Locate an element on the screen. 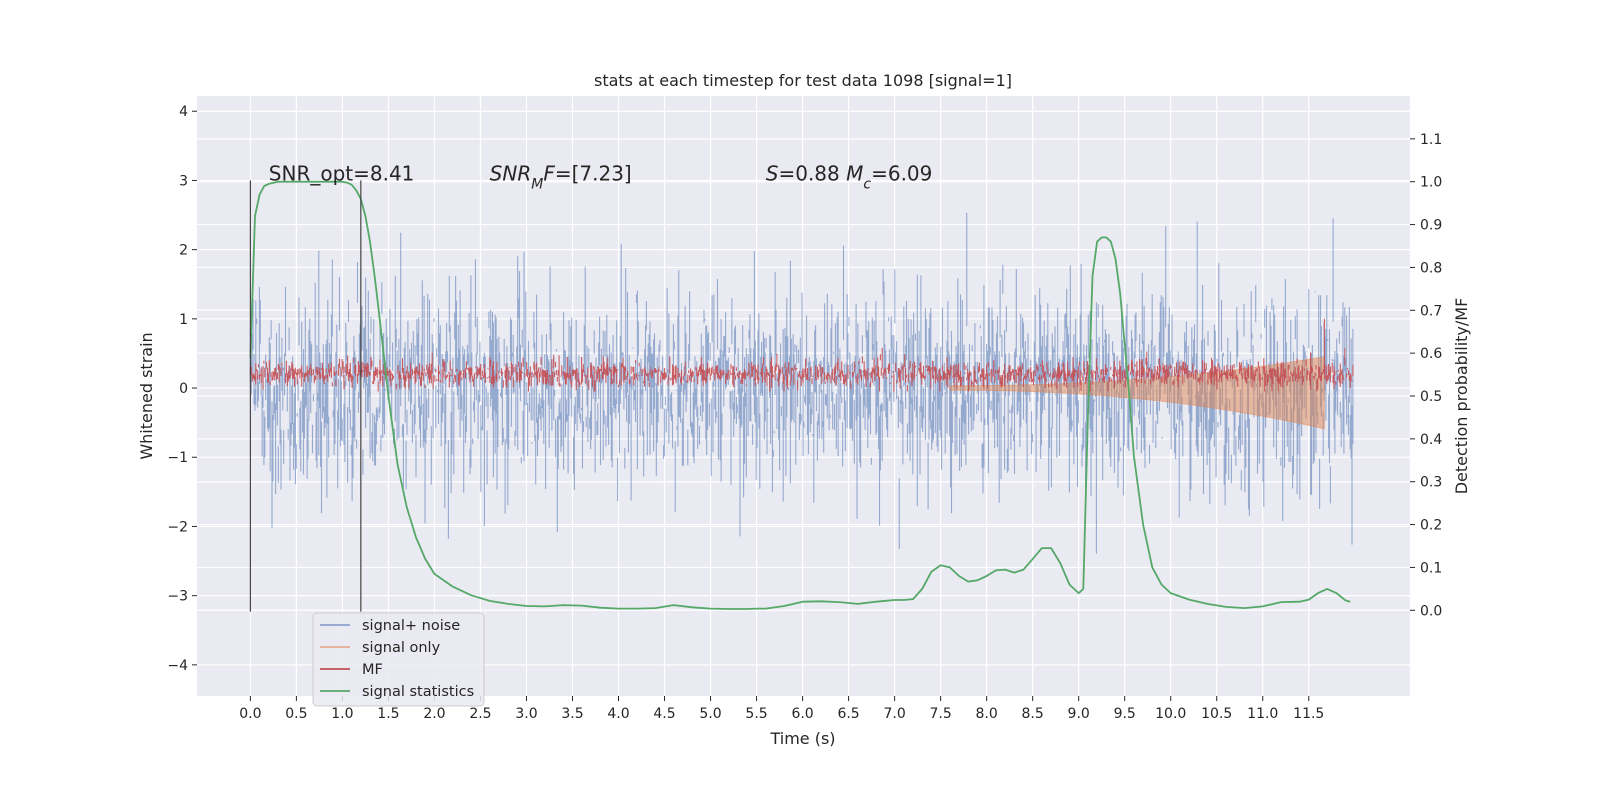  y-right-tick-label: 0.9 is located at coordinates (1431, 226).